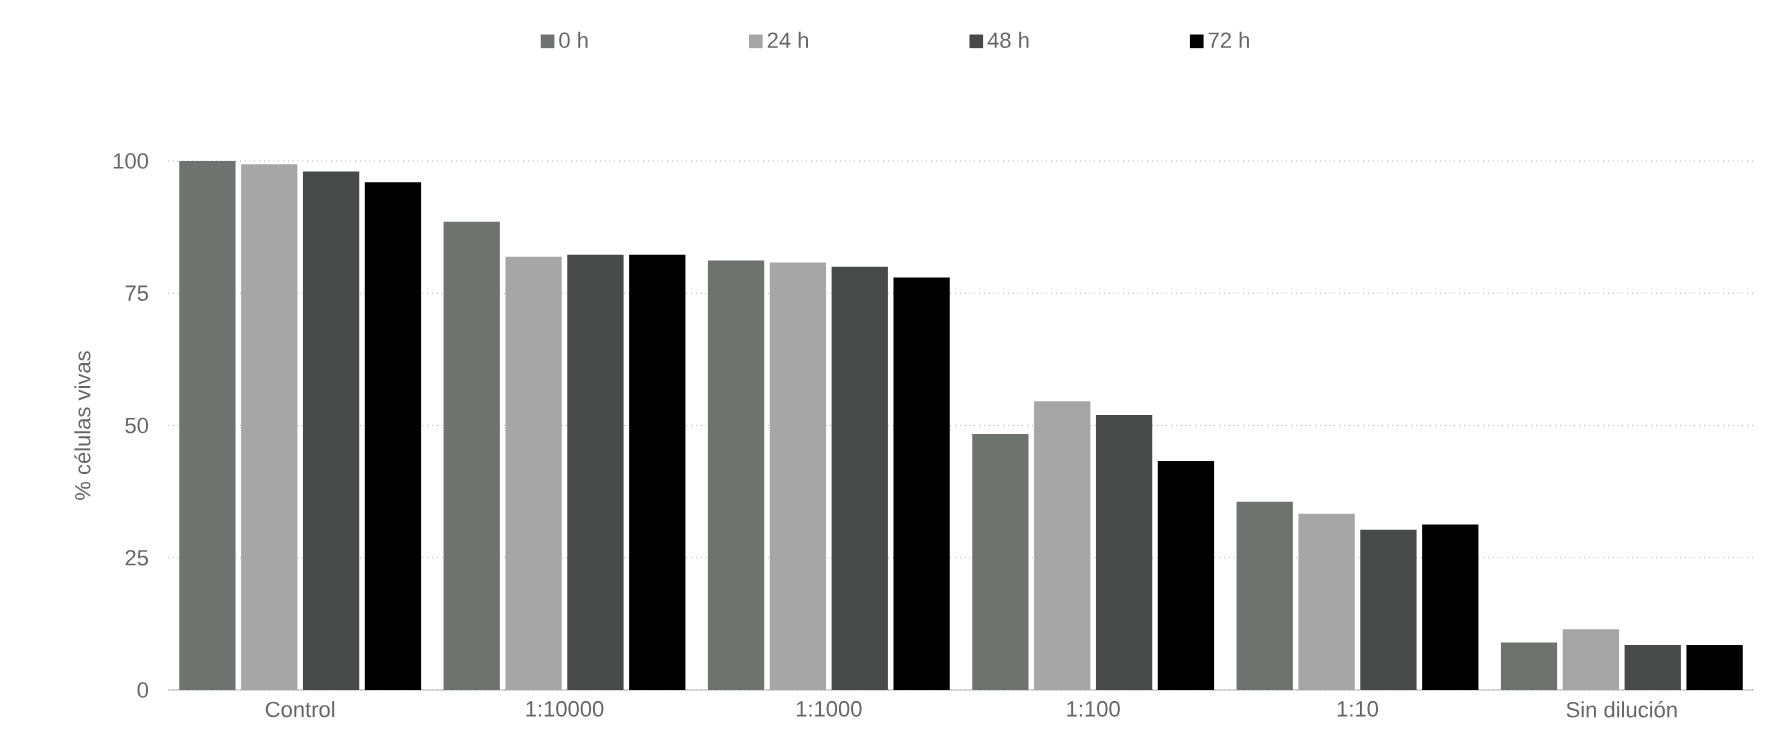 This screenshot has width=1768, height=752. I want to click on x-tick-label: Control, so click(300, 709).